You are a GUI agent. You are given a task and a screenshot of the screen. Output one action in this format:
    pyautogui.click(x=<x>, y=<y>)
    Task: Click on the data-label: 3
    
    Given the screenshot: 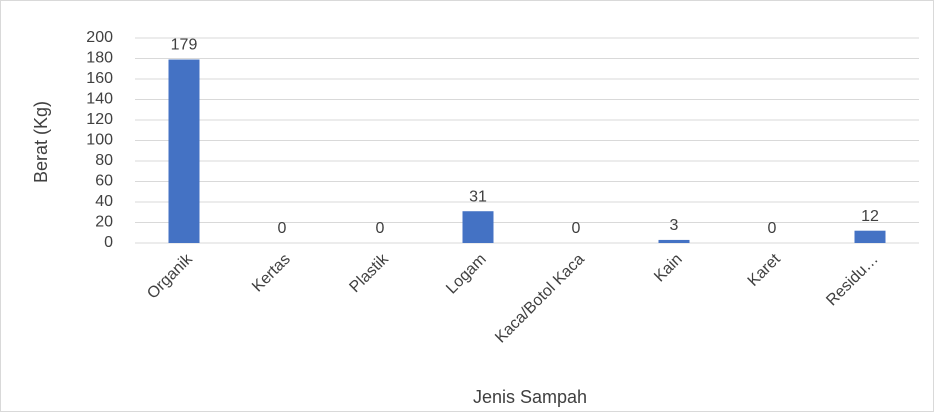 What is the action you would take?
    pyautogui.click(x=674, y=225)
    